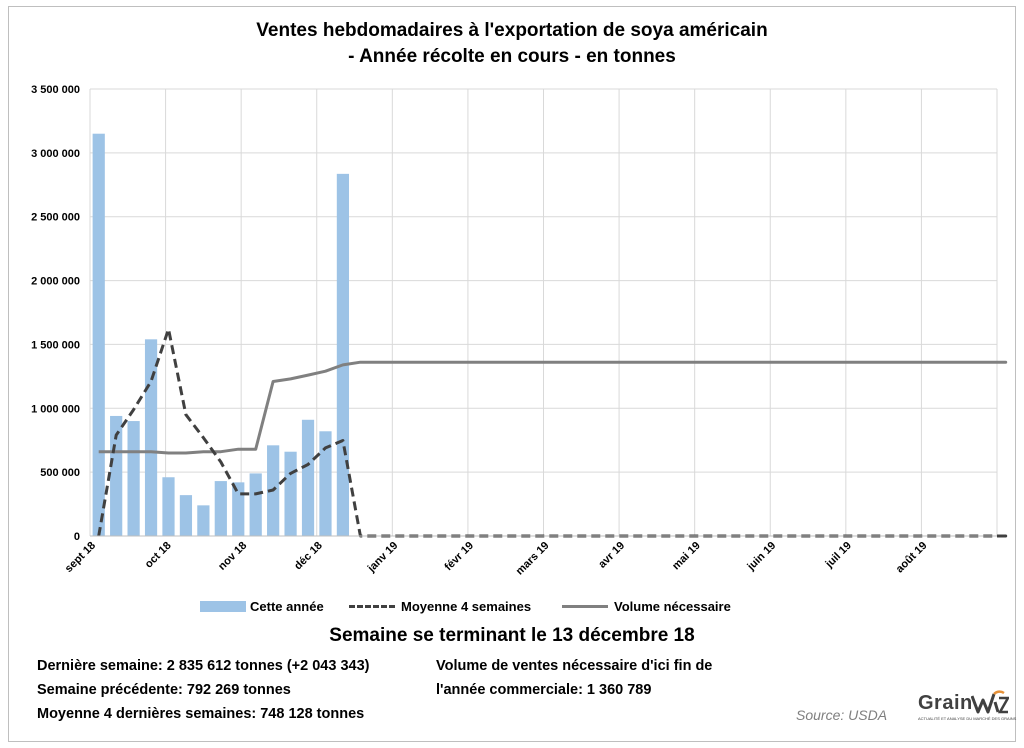  I want to click on summary-heading: Semaine se terminant le 13 décembre 18, so click(512, 635).